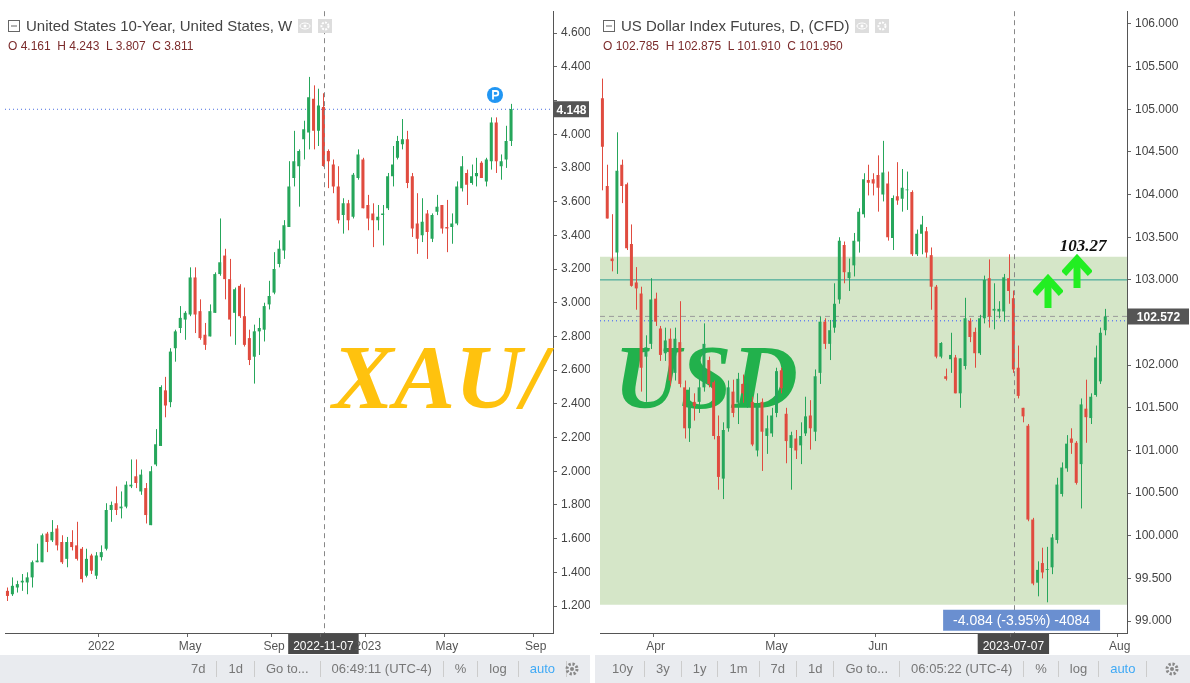 Image resolution: width=1190 pixels, height=683 pixels. I want to click on y-tick-label: 100.000, so click(1157, 535).